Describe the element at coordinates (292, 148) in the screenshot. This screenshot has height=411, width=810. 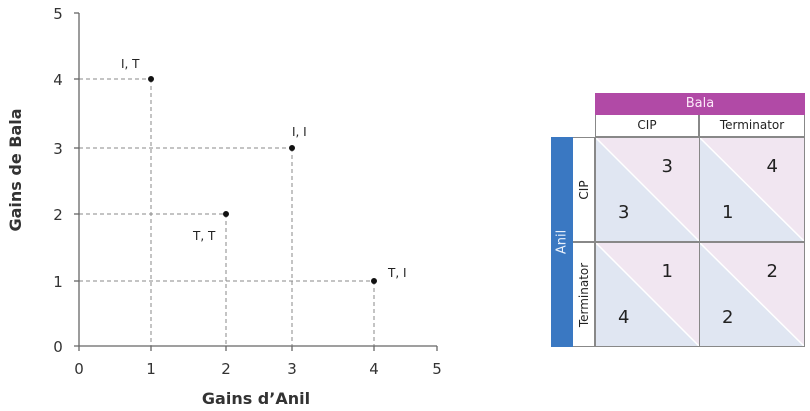
I see `point-i-i` at that location.